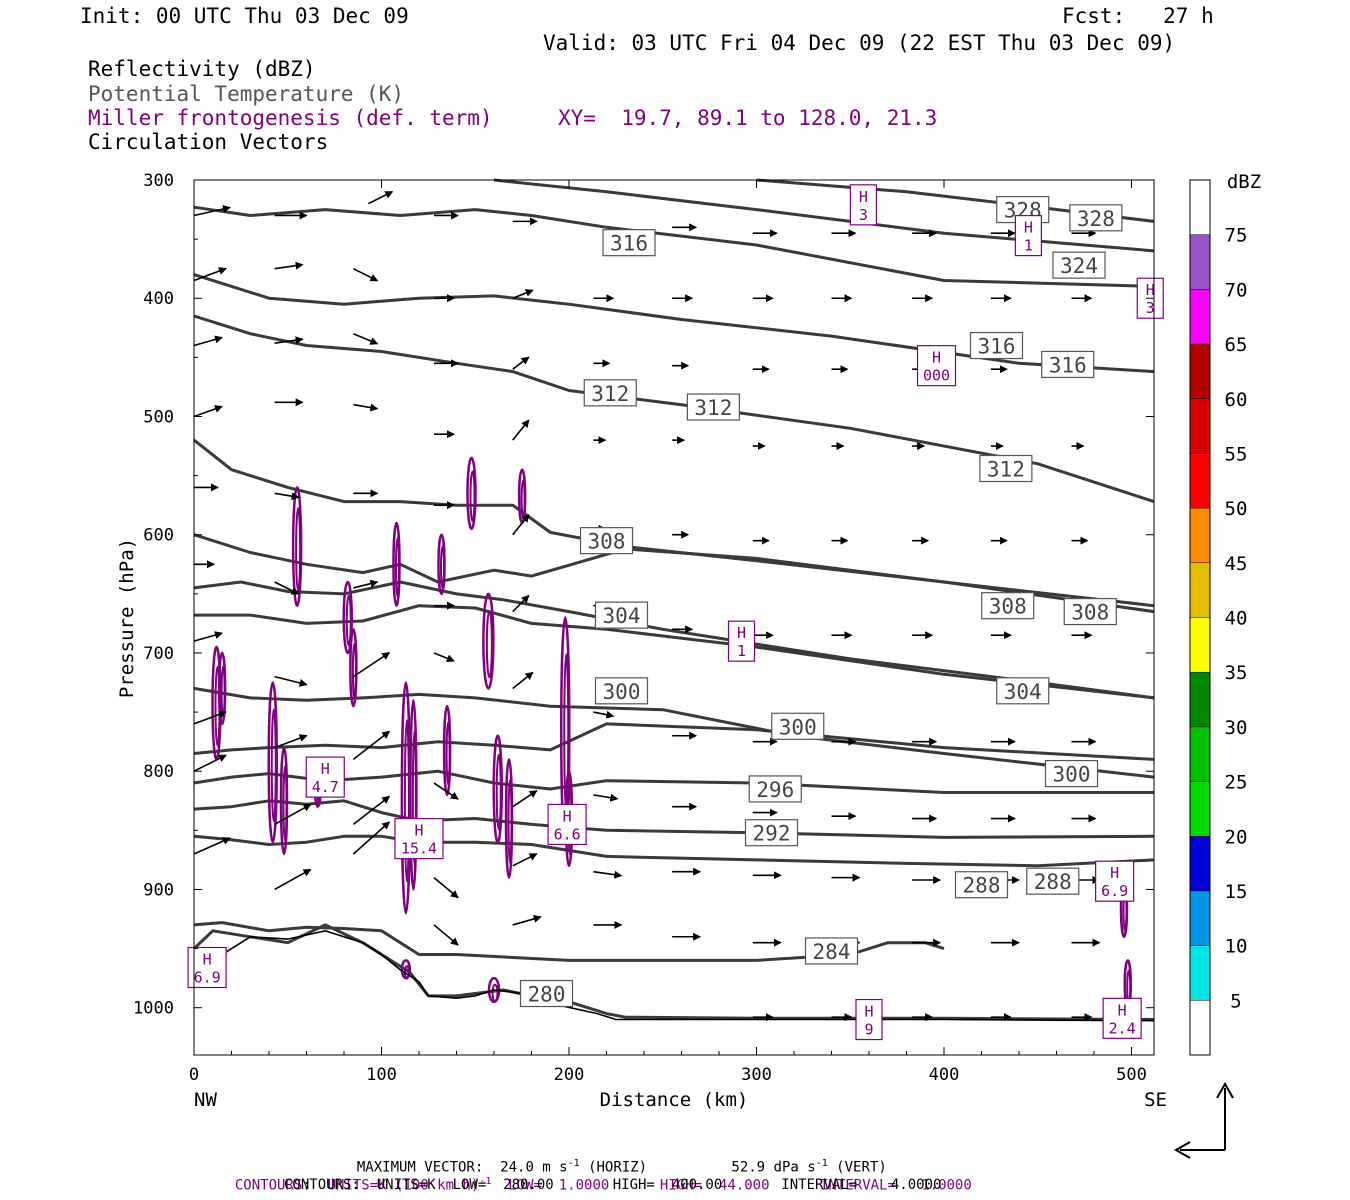  I want to click on init-time: Init: 00 UTC Thu 03 Dec 09, so click(244, 16).